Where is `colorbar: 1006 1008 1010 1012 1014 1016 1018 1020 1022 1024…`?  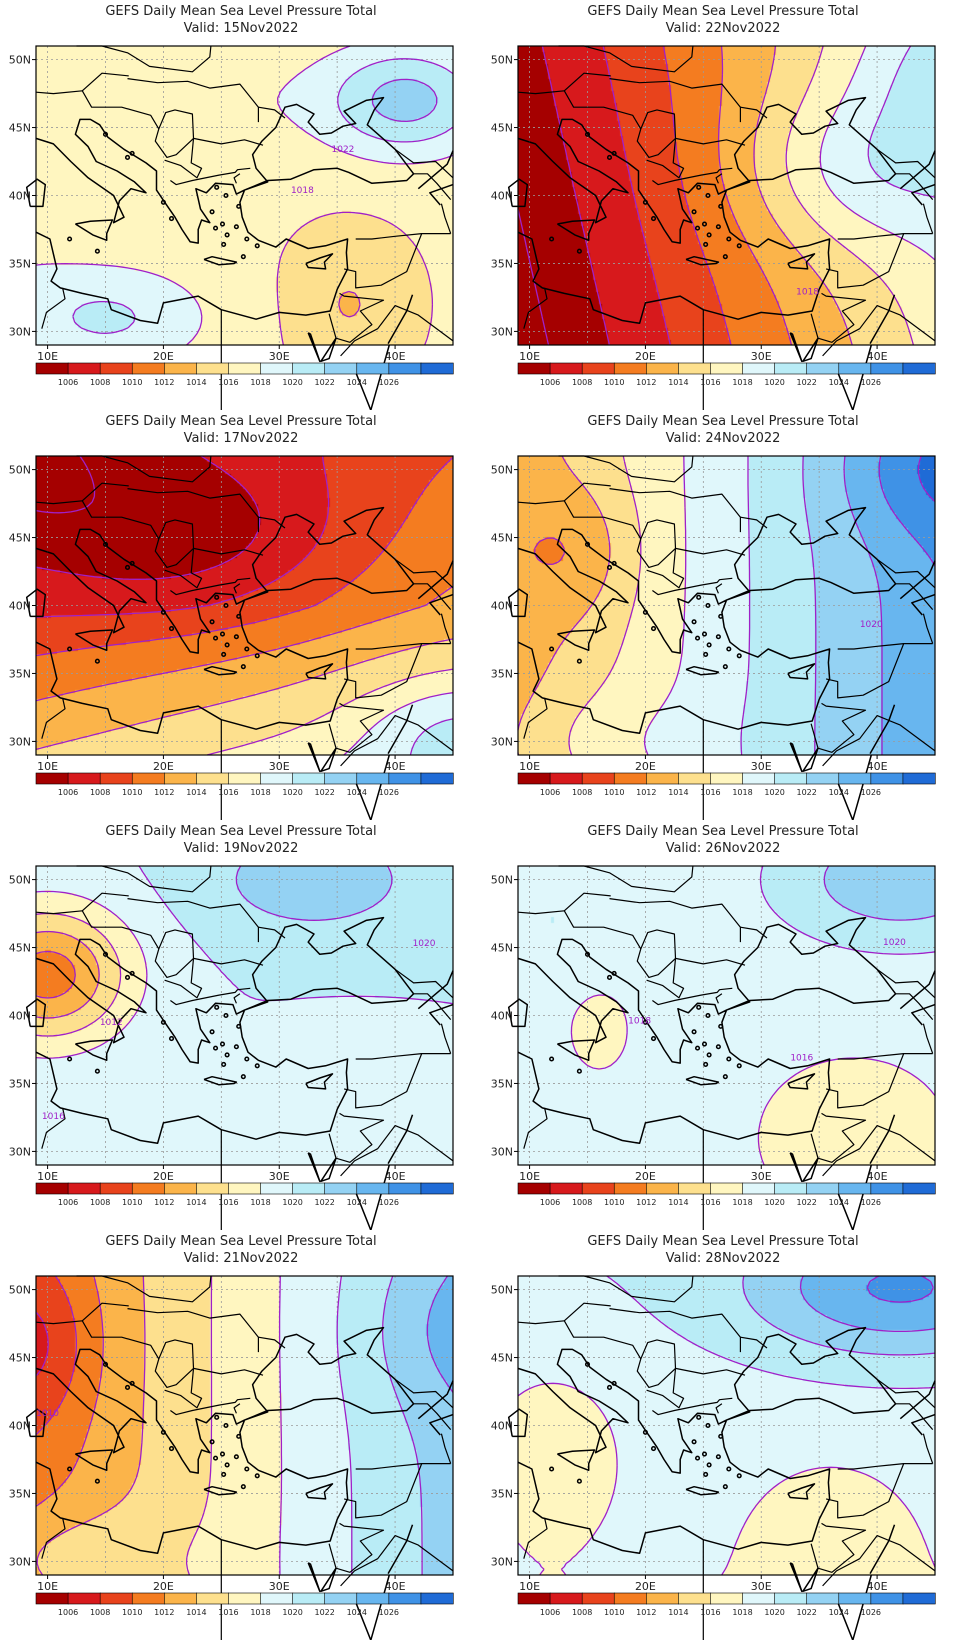
colorbar: 1006 1008 1010 1012 1014 1016 1018 1020 1022 1024… is located at coordinates (244, 374).